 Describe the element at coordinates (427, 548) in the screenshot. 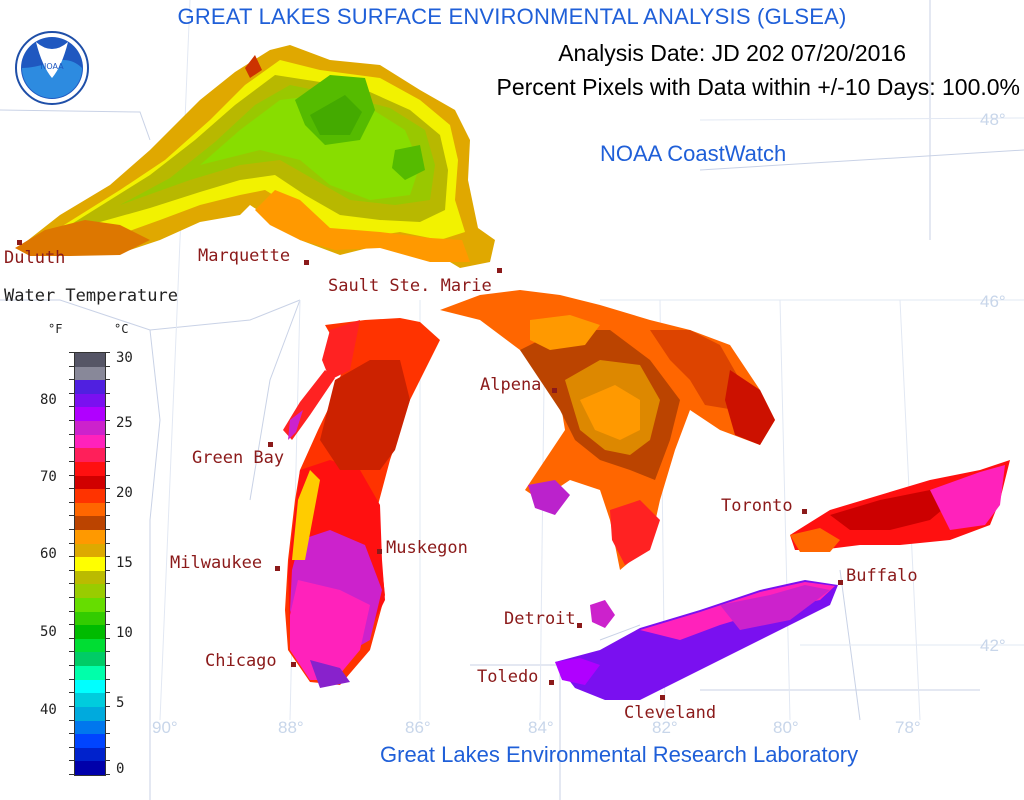

I see `city-muskegon: Muskegon` at that location.